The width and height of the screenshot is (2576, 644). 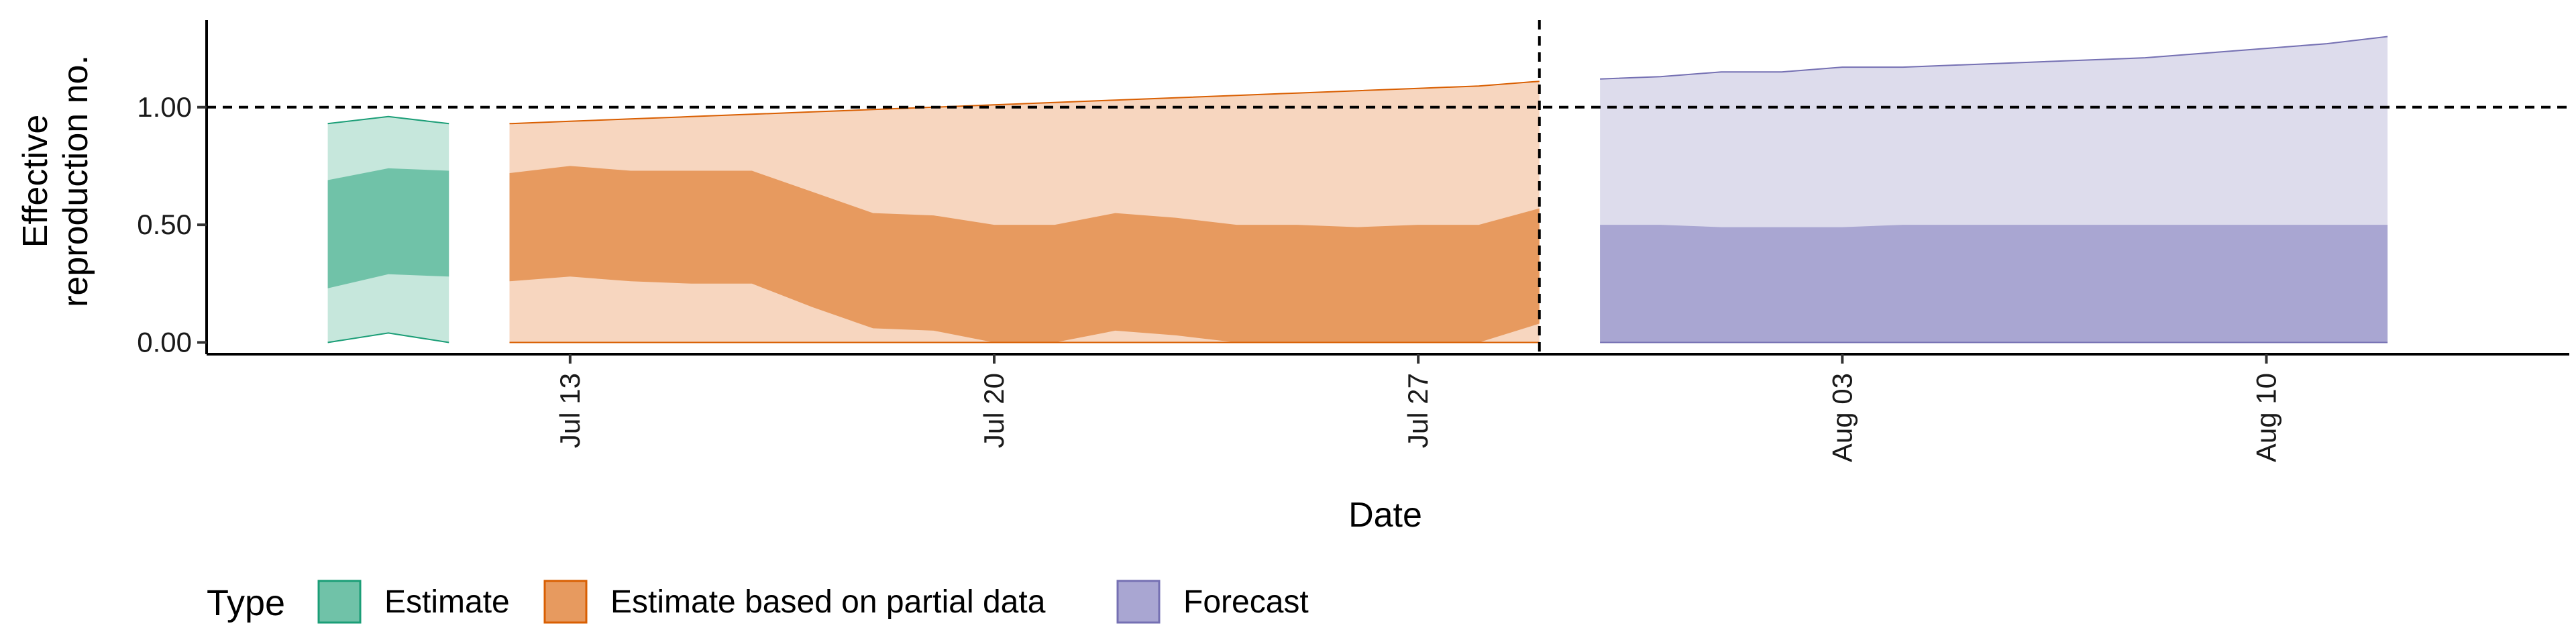 What do you see at coordinates (994, 410) in the screenshot?
I see `x-tick-label: Jul 20` at bounding box center [994, 410].